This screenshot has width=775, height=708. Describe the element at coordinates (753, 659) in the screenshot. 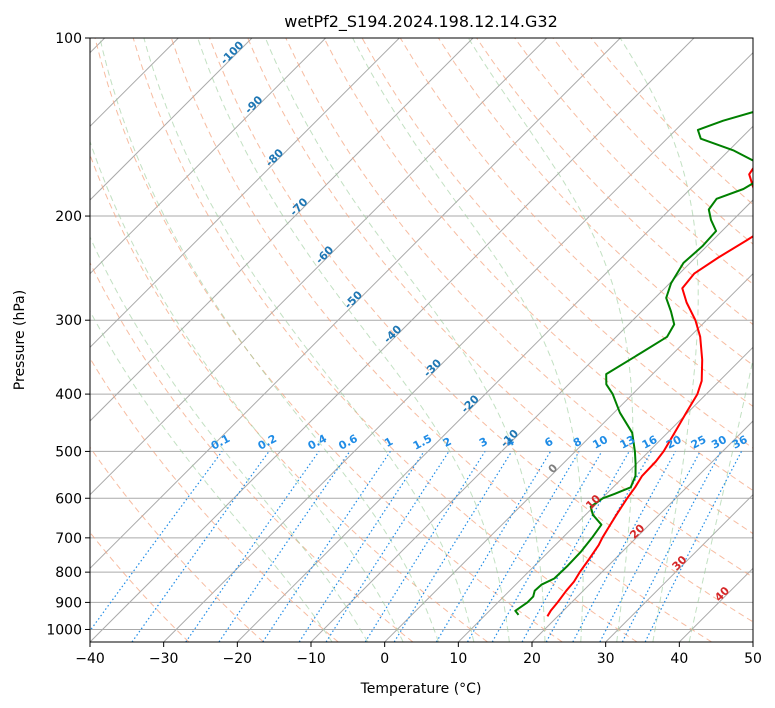

I see `x-tick-label: 50` at that location.